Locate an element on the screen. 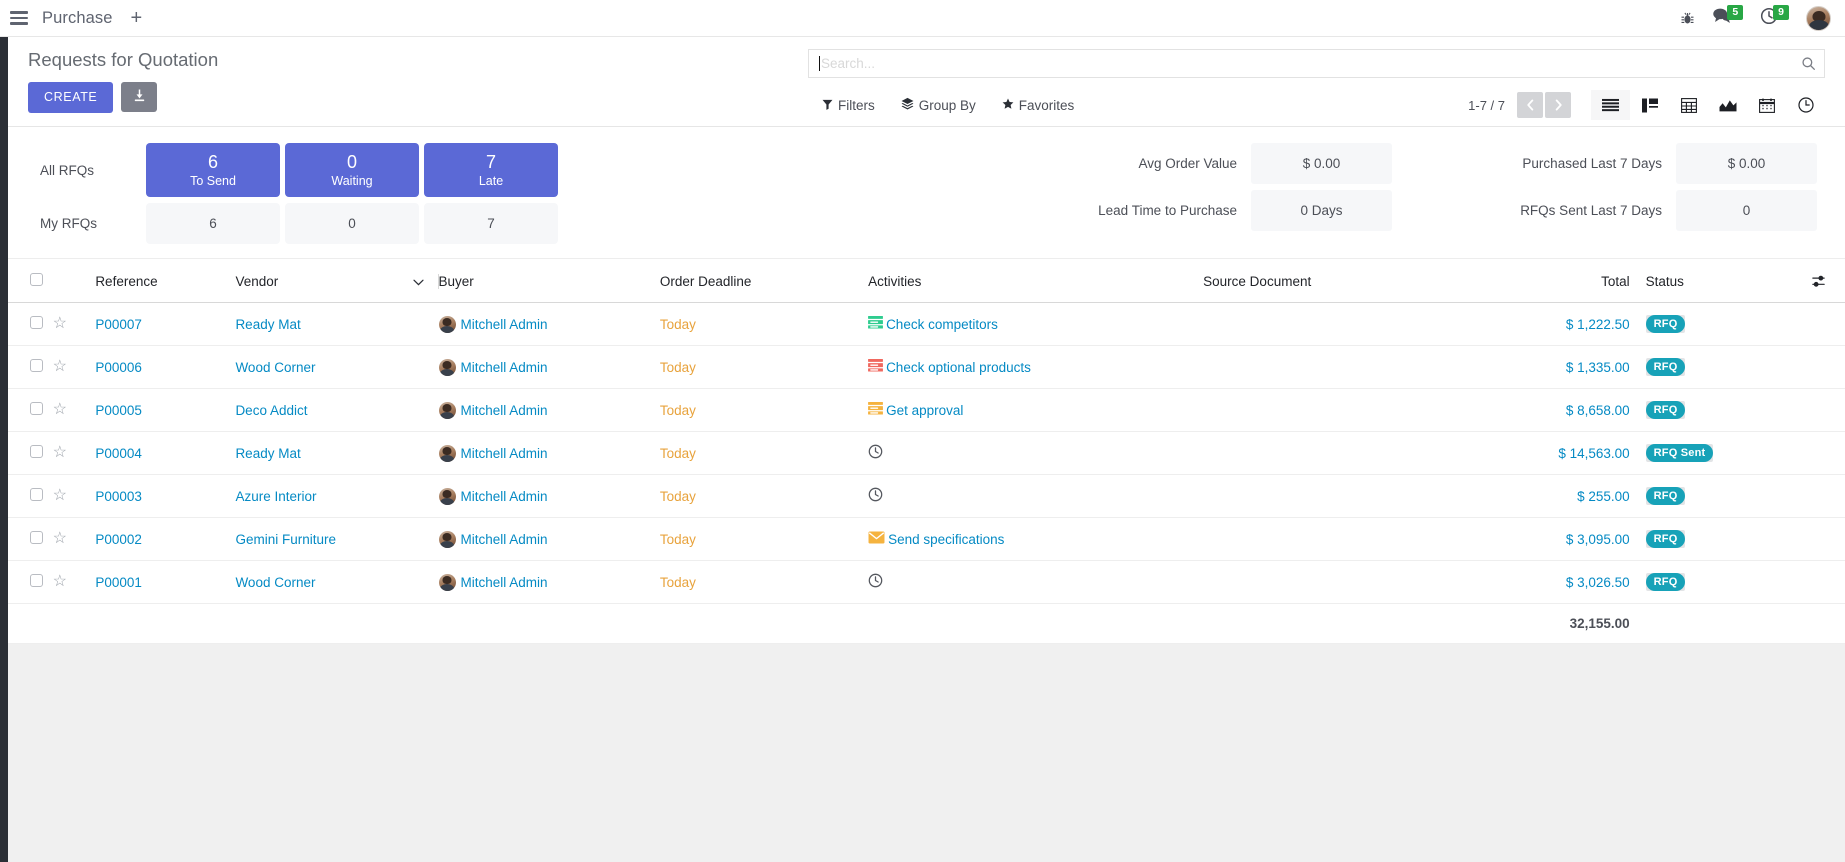  cell-reference: P00002 is located at coordinates (165, 539).